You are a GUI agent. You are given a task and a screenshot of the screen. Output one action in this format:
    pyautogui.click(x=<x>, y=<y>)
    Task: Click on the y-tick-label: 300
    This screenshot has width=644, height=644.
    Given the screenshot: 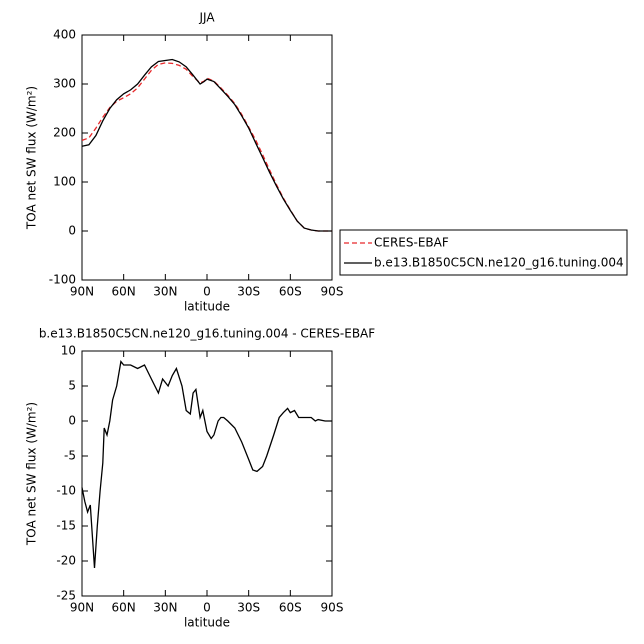 What is the action you would take?
    pyautogui.click(x=64, y=84)
    